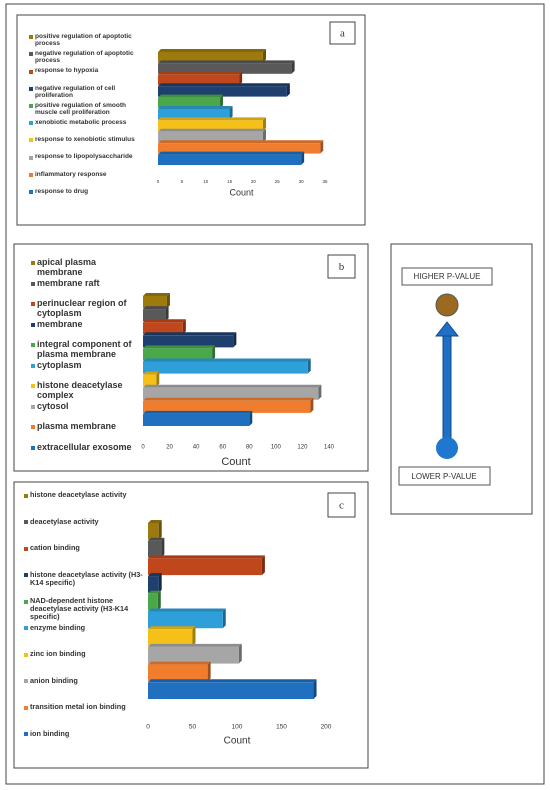 Image resolution: width=550 pixels, height=790 pixels. I want to click on x-tick-label: 50, so click(193, 727).